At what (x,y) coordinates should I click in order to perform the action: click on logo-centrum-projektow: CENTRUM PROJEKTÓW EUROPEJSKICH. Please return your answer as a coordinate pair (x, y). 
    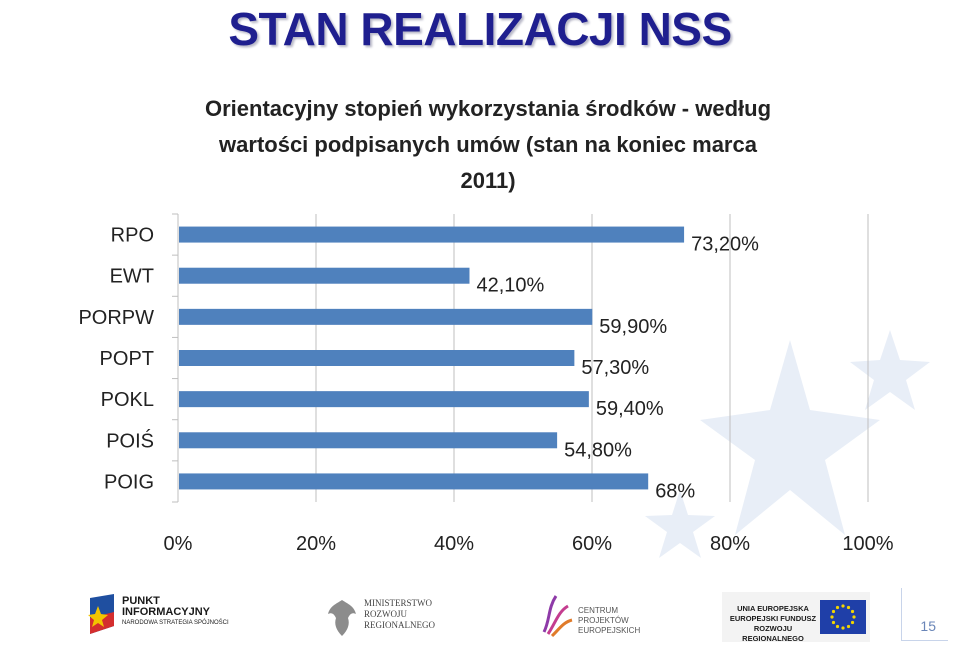
    Looking at the image, I should click on (603, 617).